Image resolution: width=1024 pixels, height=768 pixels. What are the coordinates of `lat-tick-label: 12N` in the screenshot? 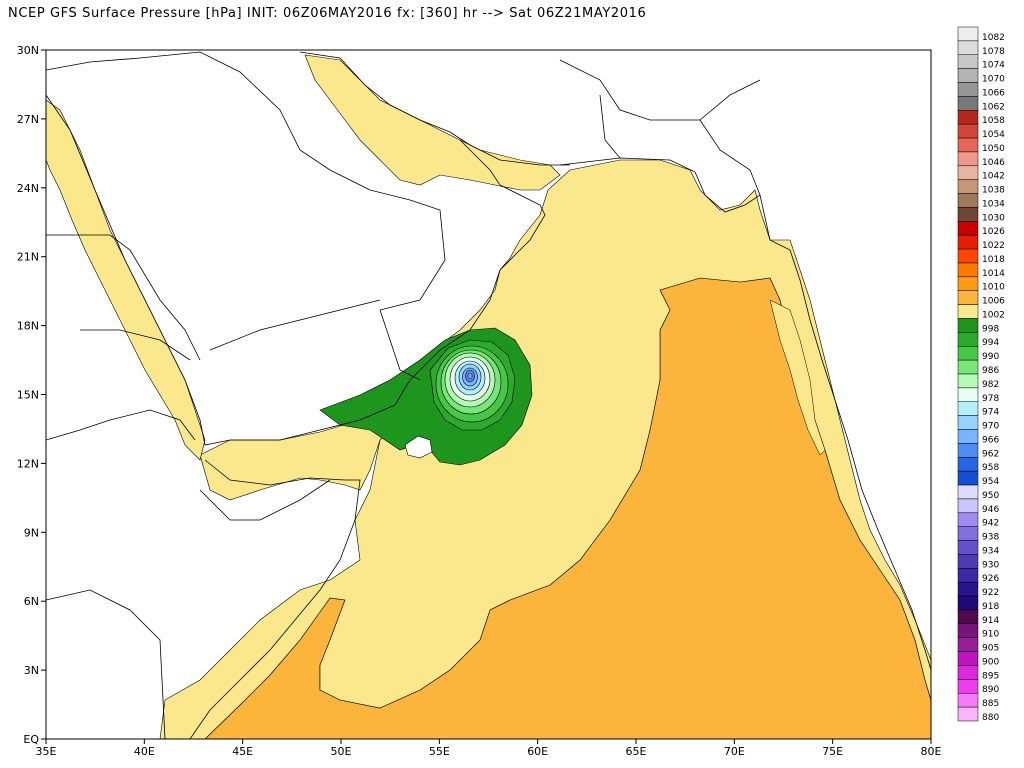 It's located at (28, 463).